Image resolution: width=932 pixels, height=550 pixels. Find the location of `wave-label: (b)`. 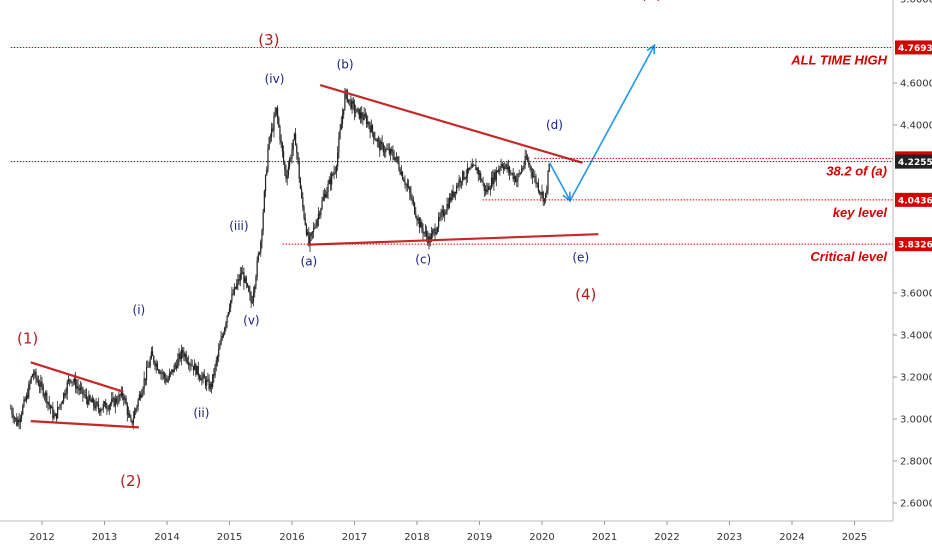

wave-label: (b) is located at coordinates (345, 64).